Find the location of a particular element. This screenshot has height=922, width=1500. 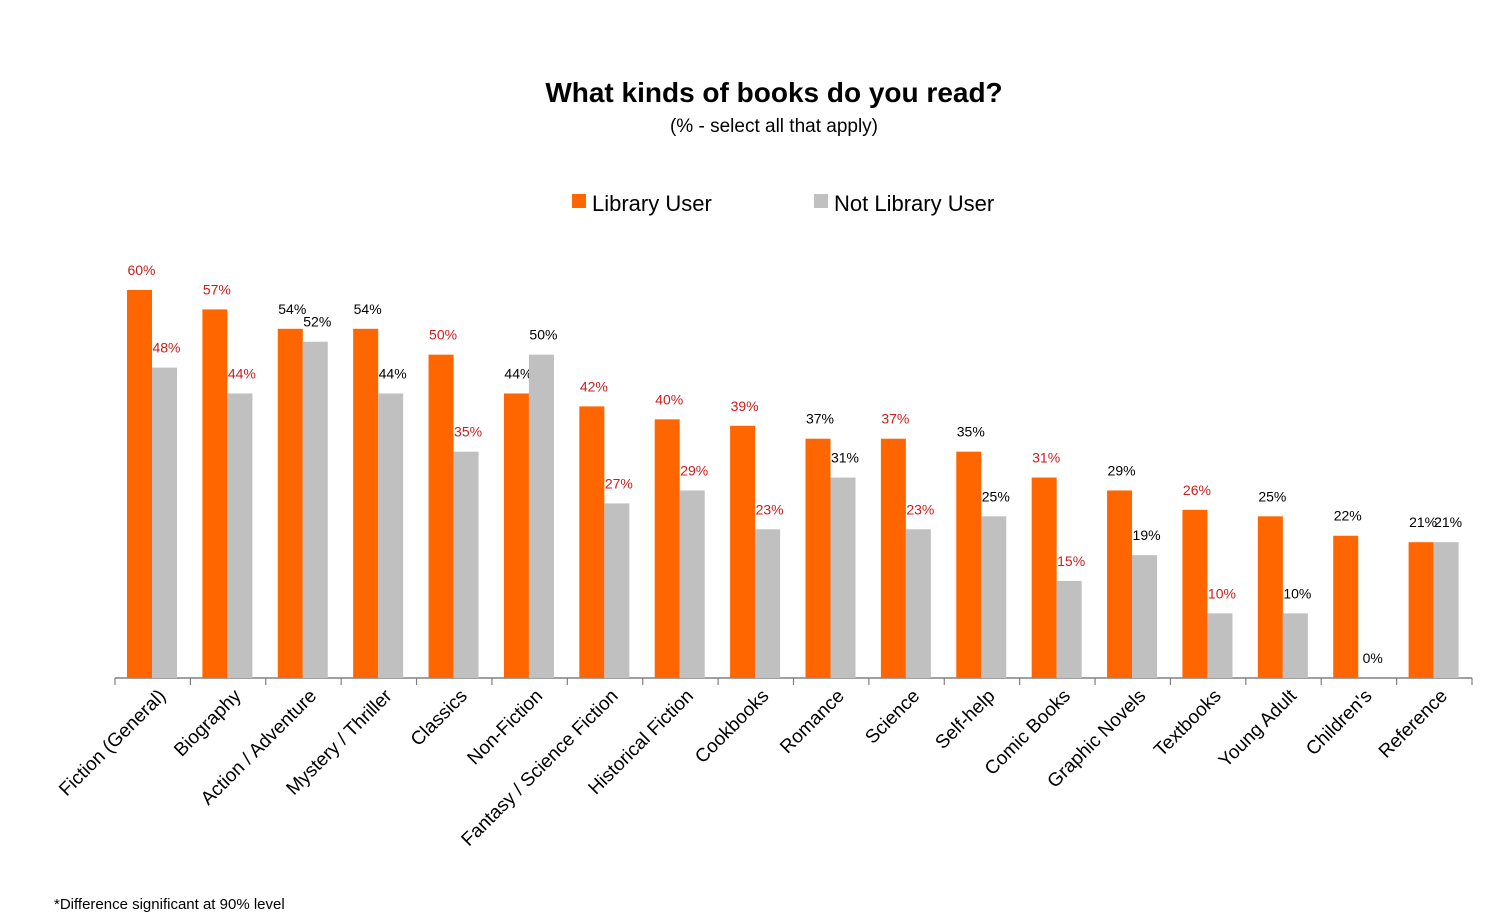

data-label-library-user-action-adventure: 54% is located at coordinates (292, 309).